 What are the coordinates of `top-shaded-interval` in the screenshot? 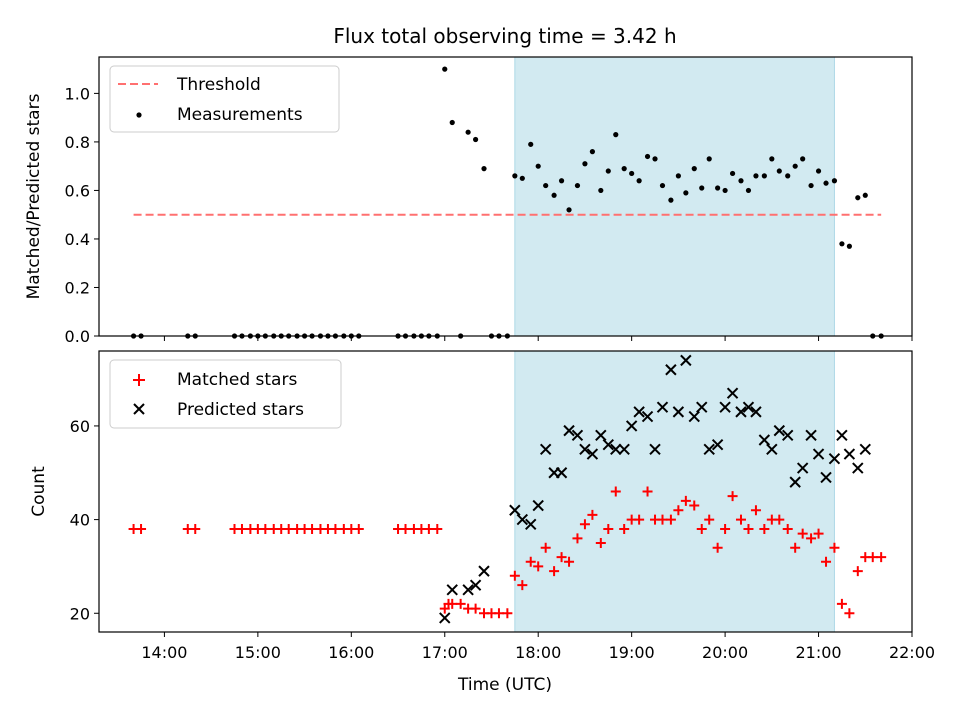 It's located at (674, 196).